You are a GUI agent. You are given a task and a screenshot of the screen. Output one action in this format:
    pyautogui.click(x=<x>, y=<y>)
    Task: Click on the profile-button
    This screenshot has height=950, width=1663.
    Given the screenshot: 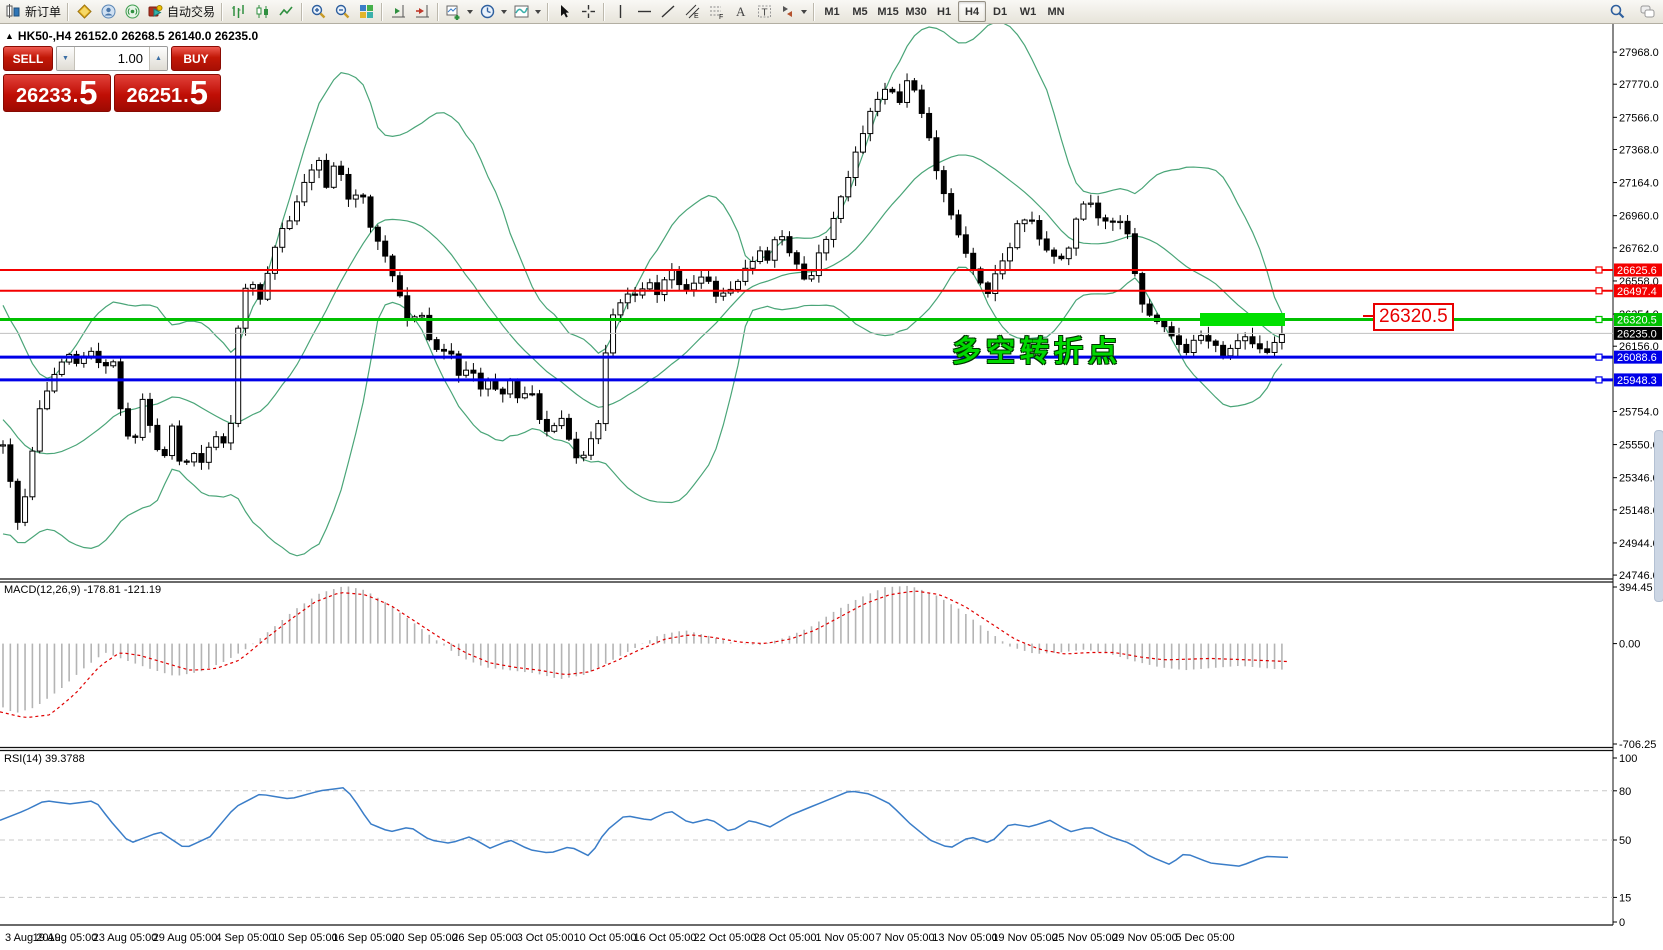 What is the action you would take?
    pyautogui.click(x=108, y=11)
    